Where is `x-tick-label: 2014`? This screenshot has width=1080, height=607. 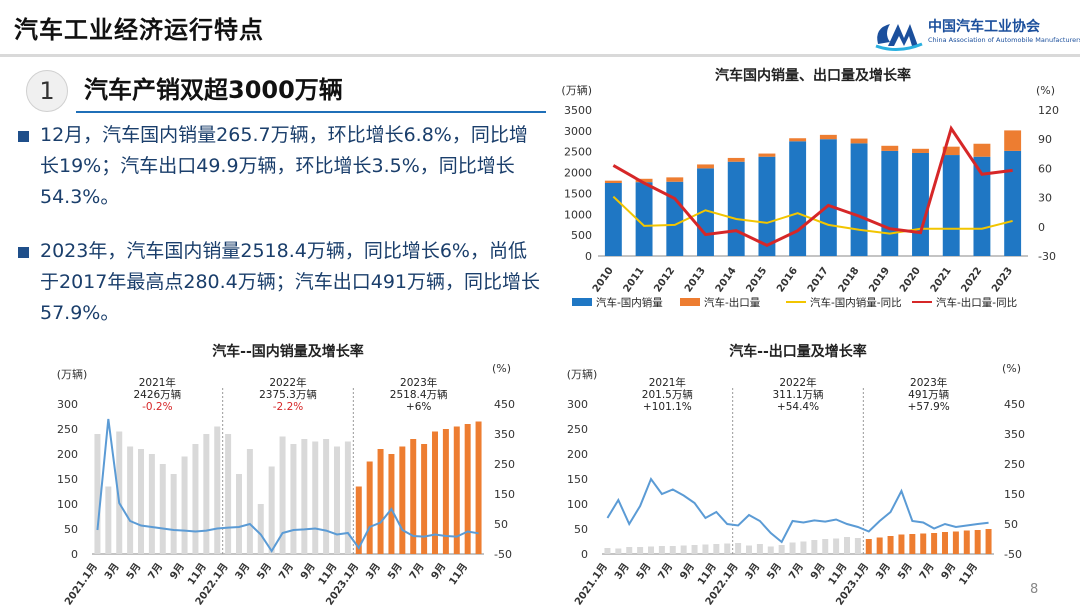
x-tick-label: 2014 is located at coordinates (726, 279).